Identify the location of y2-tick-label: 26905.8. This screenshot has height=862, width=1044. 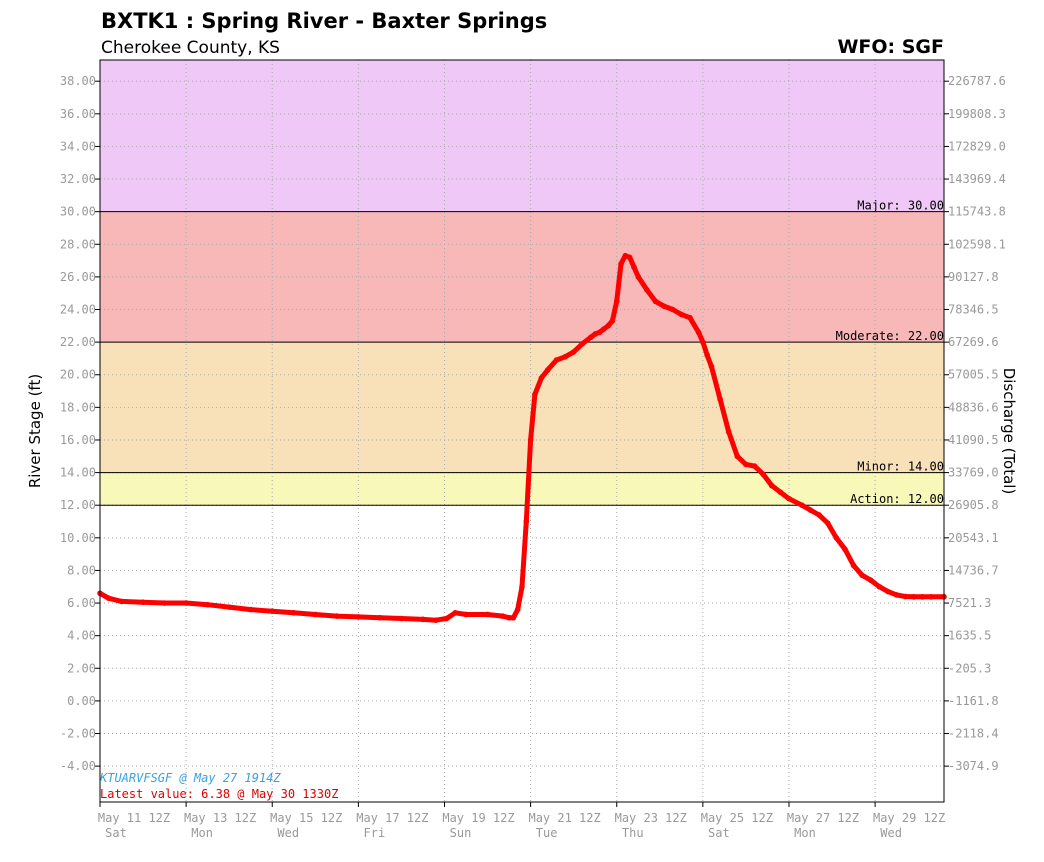
(973, 505).